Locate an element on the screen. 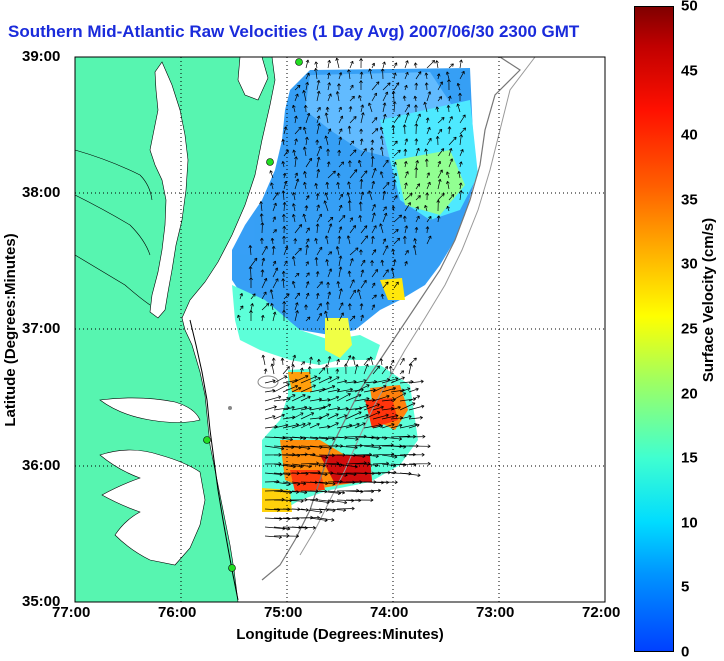  y-tick-label: 39:00 is located at coordinates (41, 56).